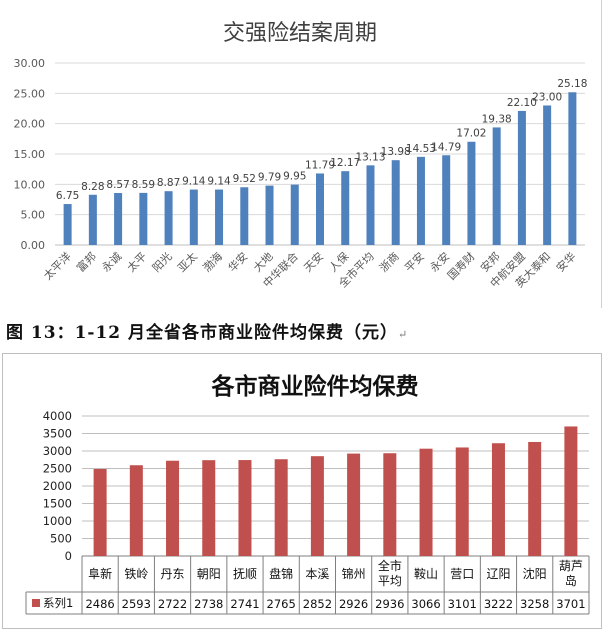 The image size is (604, 632). Describe the element at coordinates (317, 574) in the screenshot. I see `x-tick-label: 本溪` at that location.